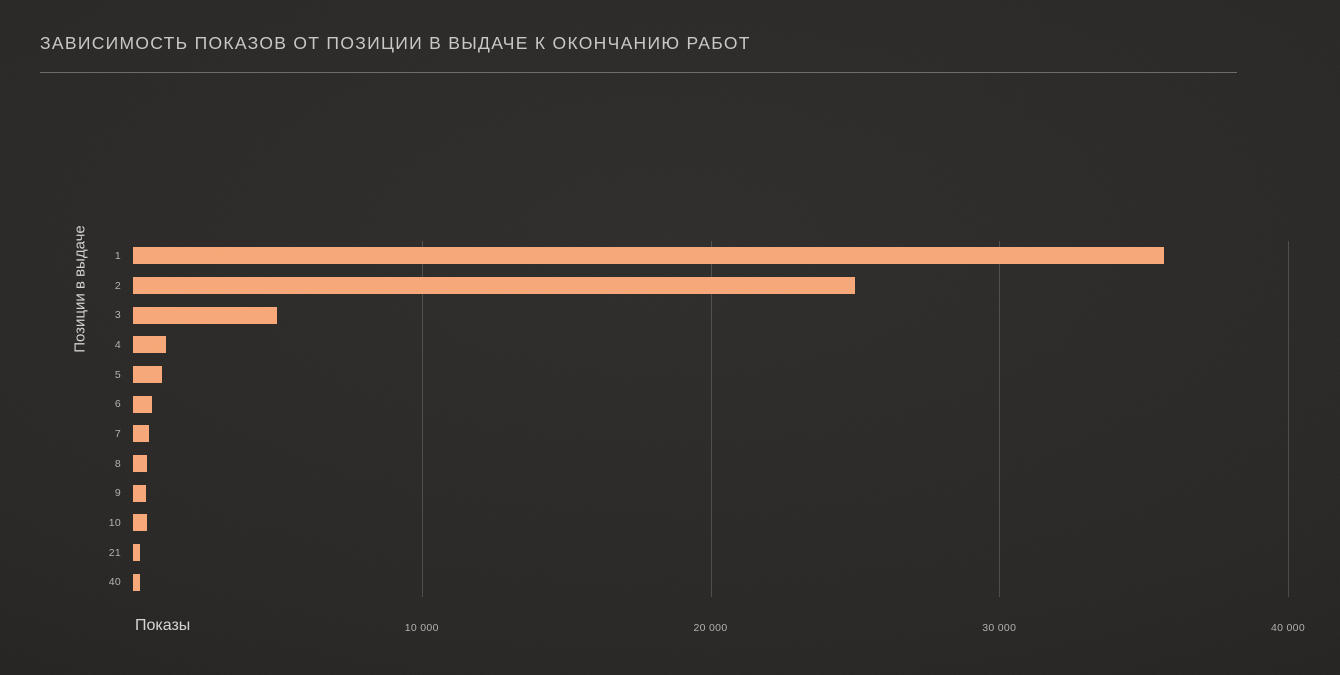 The width and height of the screenshot is (1340, 675). I want to click on bar-category-label: 5, so click(117, 374).